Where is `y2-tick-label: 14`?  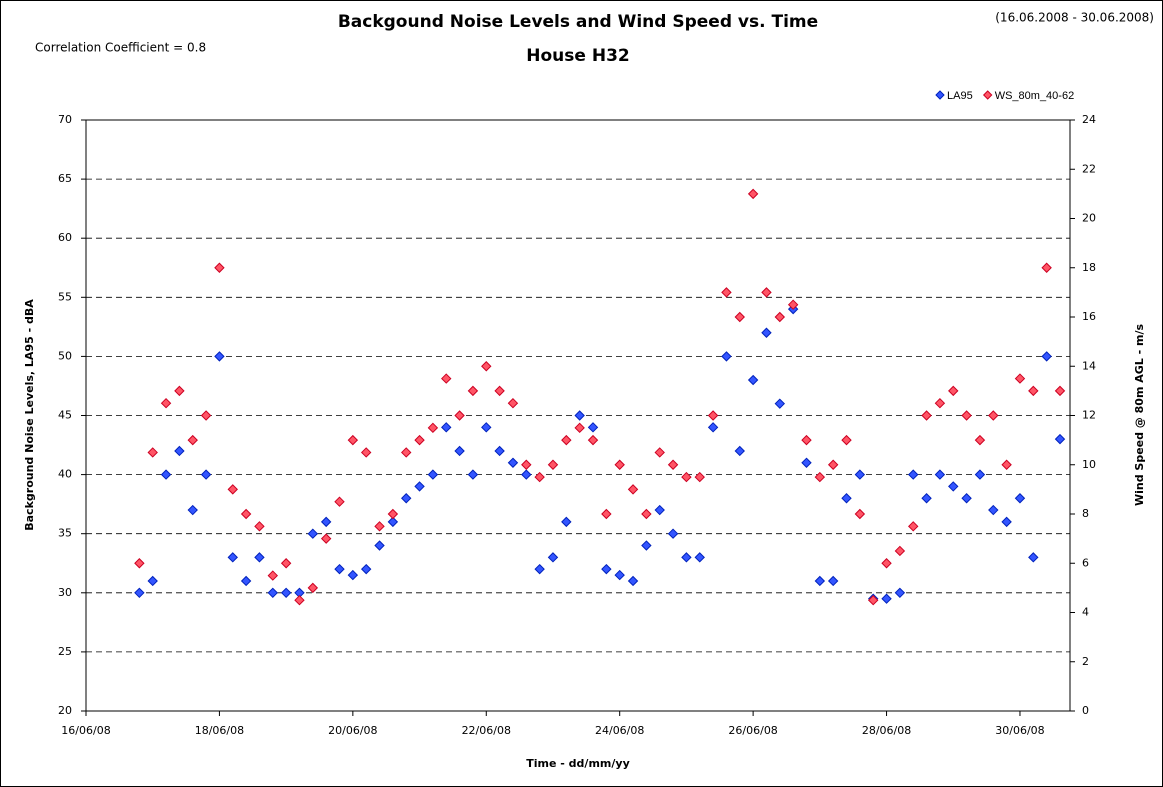
y2-tick-label: 14 is located at coordinates (1089, 365).